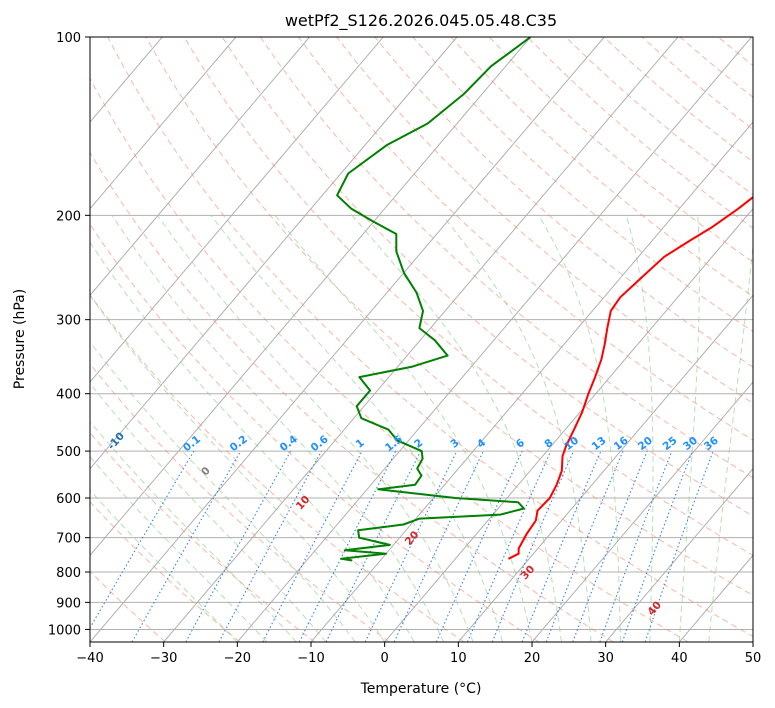 The height and width of the screenshot is (708, 775). Describe the element at coordinates (68, 539) in the screenshot. I see `y-tick-label: 700` at that location.